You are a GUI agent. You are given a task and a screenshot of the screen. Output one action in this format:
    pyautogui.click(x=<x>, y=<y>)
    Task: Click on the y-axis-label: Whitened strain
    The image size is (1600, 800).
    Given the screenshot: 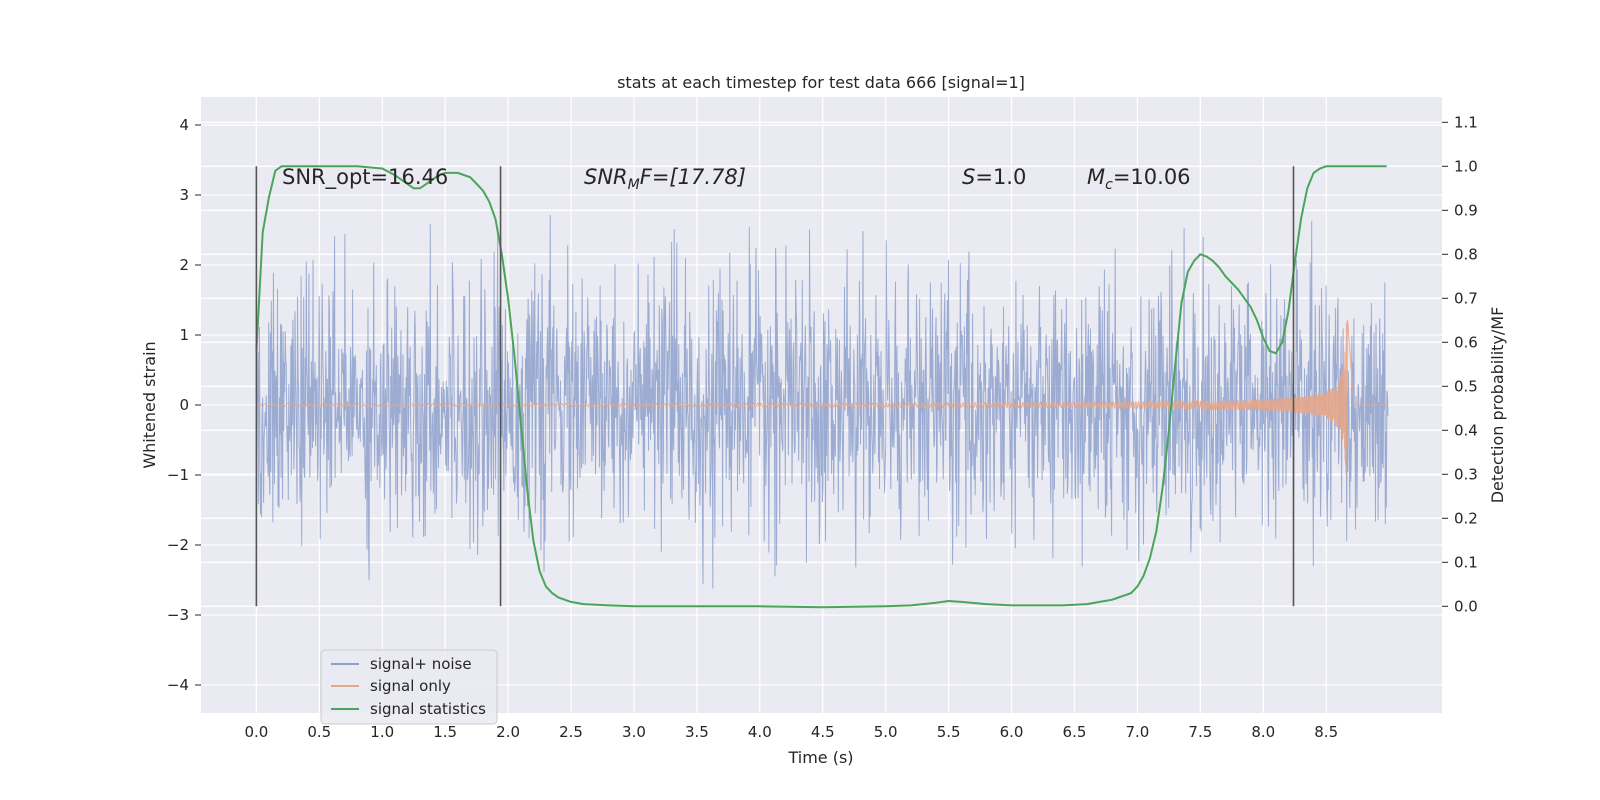 What is the action you would take?
    pyautogui.click(x=149, y=404)
    